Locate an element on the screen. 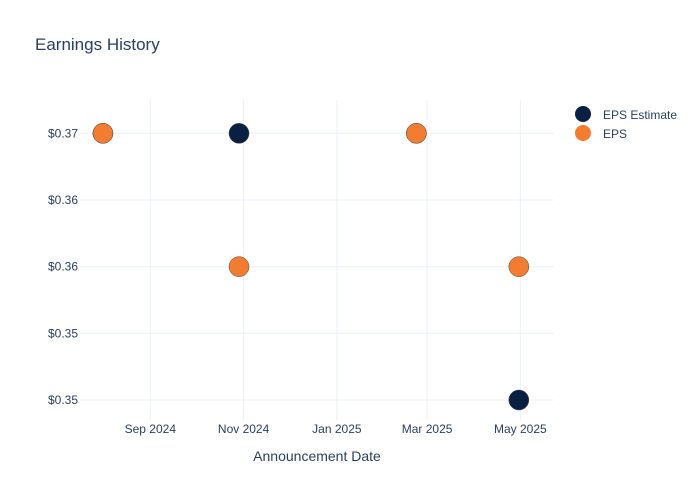 The width and height of the screenshot is (700, 500). y-axis-ticks: $0.35 $0.35 $0.36 $0.36 $0.37 is located at coordinates (63, 266).